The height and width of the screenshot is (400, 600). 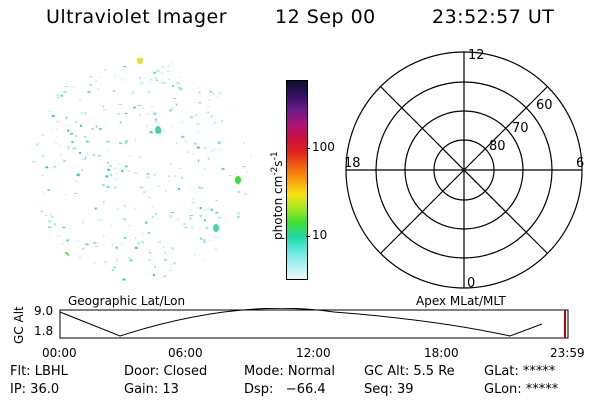 What do you see at coordinates (323, 147) in the screenshot?
I see `colorbar-tick-100: 100` at bounding box center [323, 147].